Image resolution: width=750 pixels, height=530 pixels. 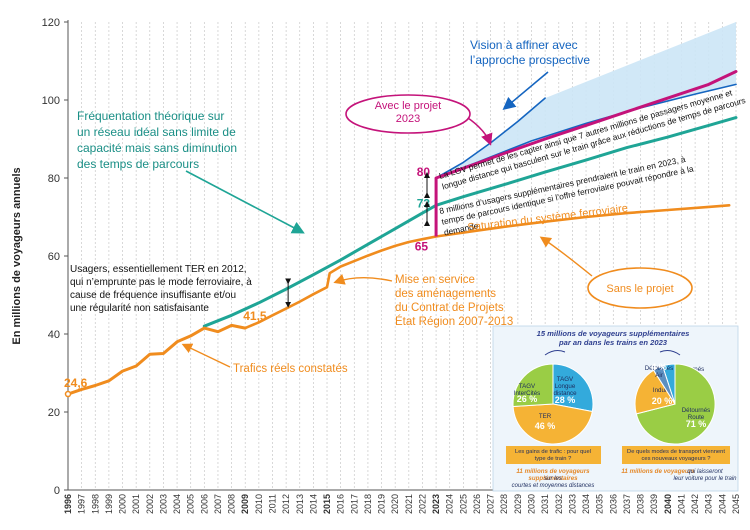 I want to click on point-label: 41,5, so click(x=255, y=316).